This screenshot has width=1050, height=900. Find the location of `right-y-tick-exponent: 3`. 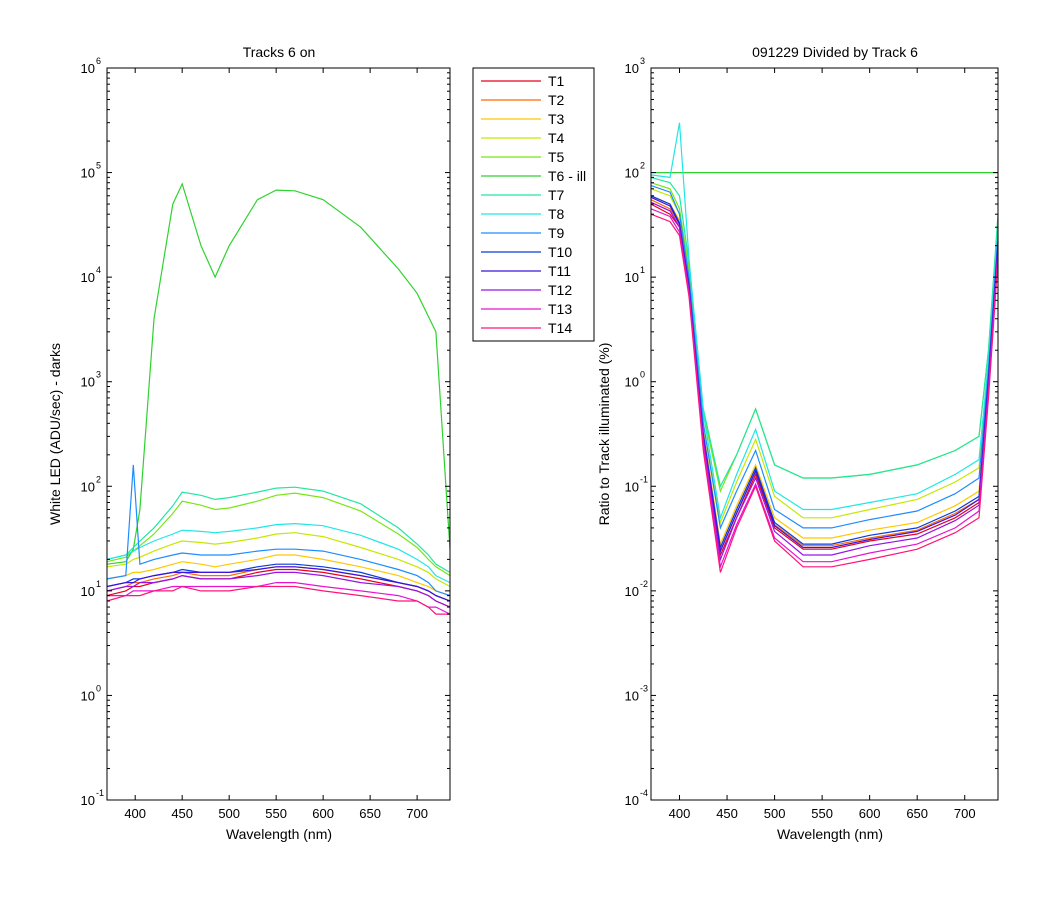

right-y-tick-exponent: 3 is located at coordinates (642, 61).